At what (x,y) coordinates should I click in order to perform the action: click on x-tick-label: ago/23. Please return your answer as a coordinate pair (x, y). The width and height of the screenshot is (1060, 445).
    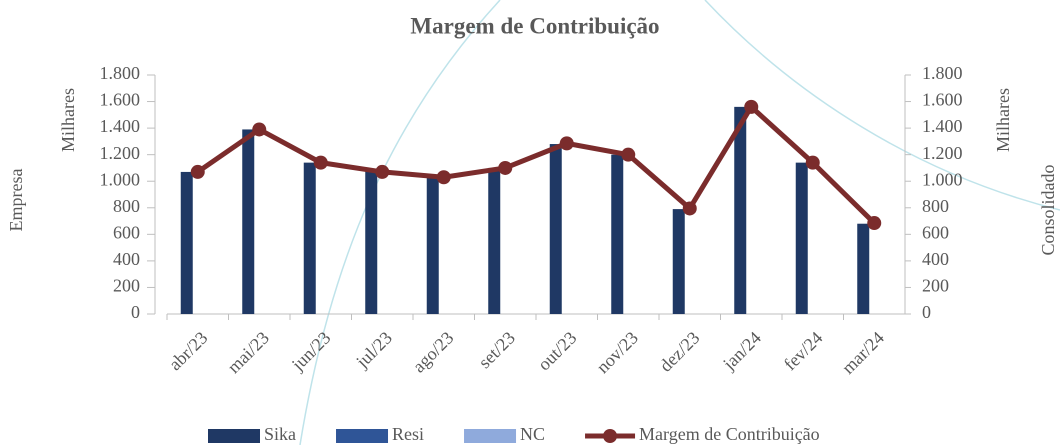
    Looking at the image, I should click on (433, 352).